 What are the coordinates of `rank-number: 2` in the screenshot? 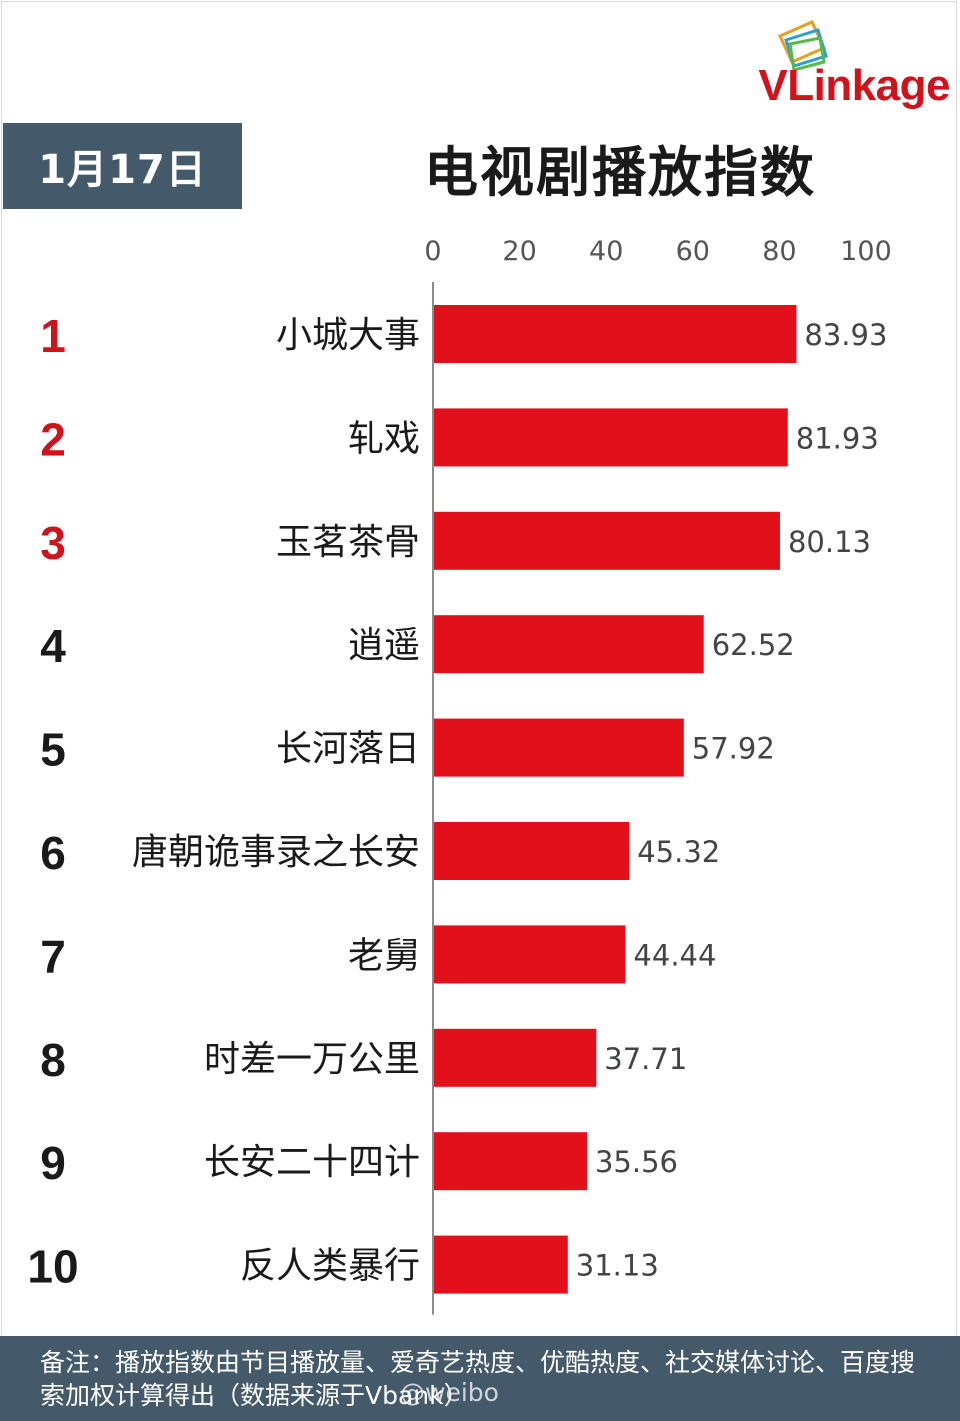 It's located at (53, 439).